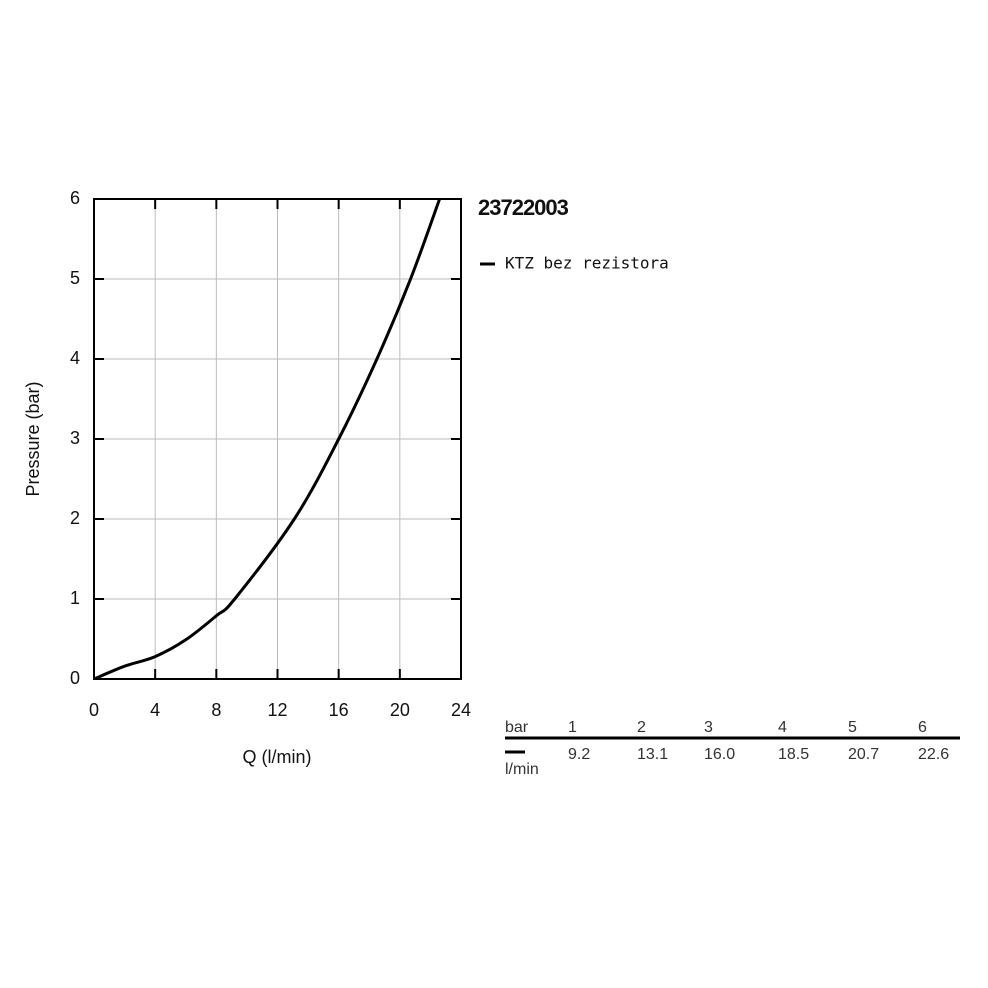 The width and height of the screenshot is (988, 988). Describe the element at coordinates (33, 438) in the screenshot. I see `y-axis-label: Pressure (bar)` at that location.